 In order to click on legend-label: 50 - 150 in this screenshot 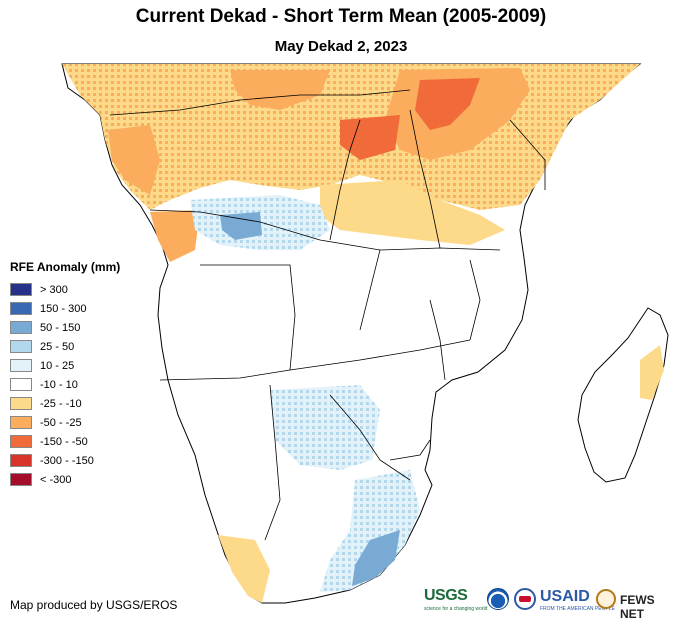, I will do `click(60, 327)`.